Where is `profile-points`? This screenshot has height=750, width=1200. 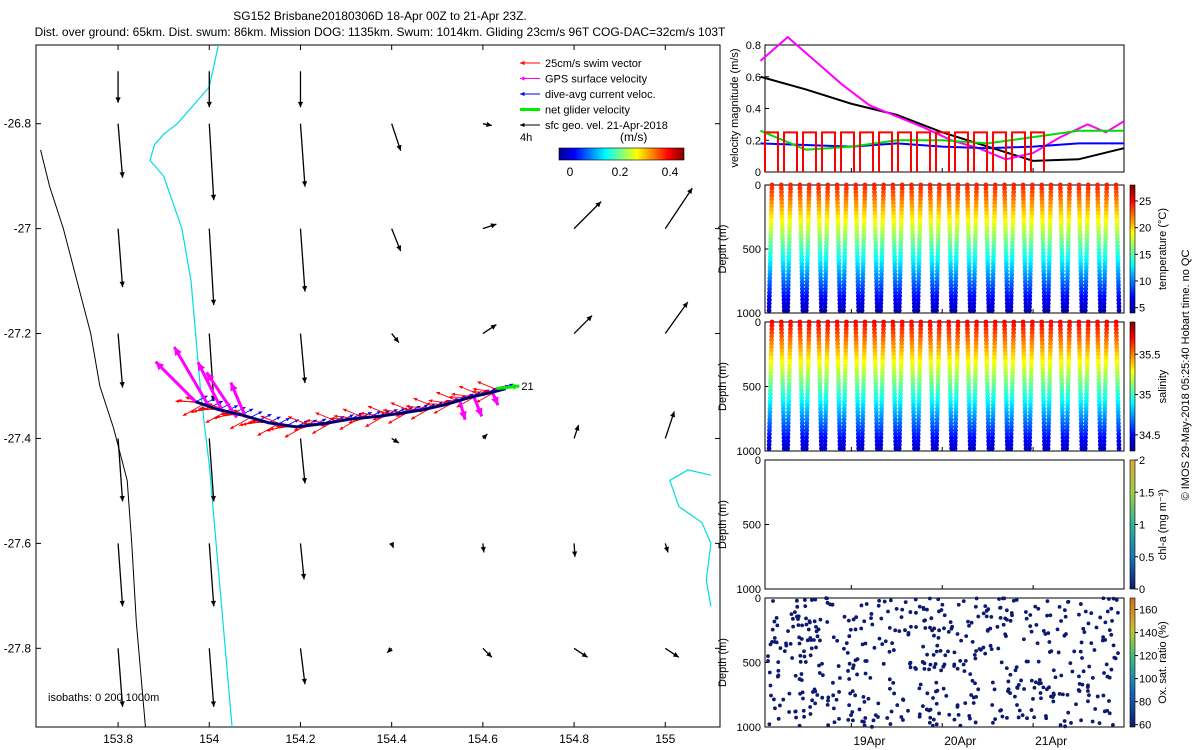 profile-points is located at coordinates (944, 385).